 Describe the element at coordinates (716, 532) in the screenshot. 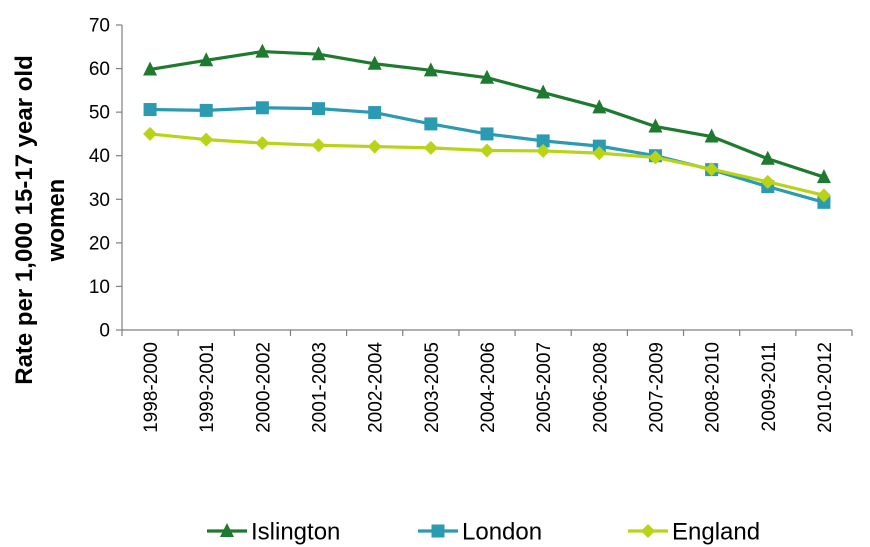

I see `legend-label-england: England` at that location.